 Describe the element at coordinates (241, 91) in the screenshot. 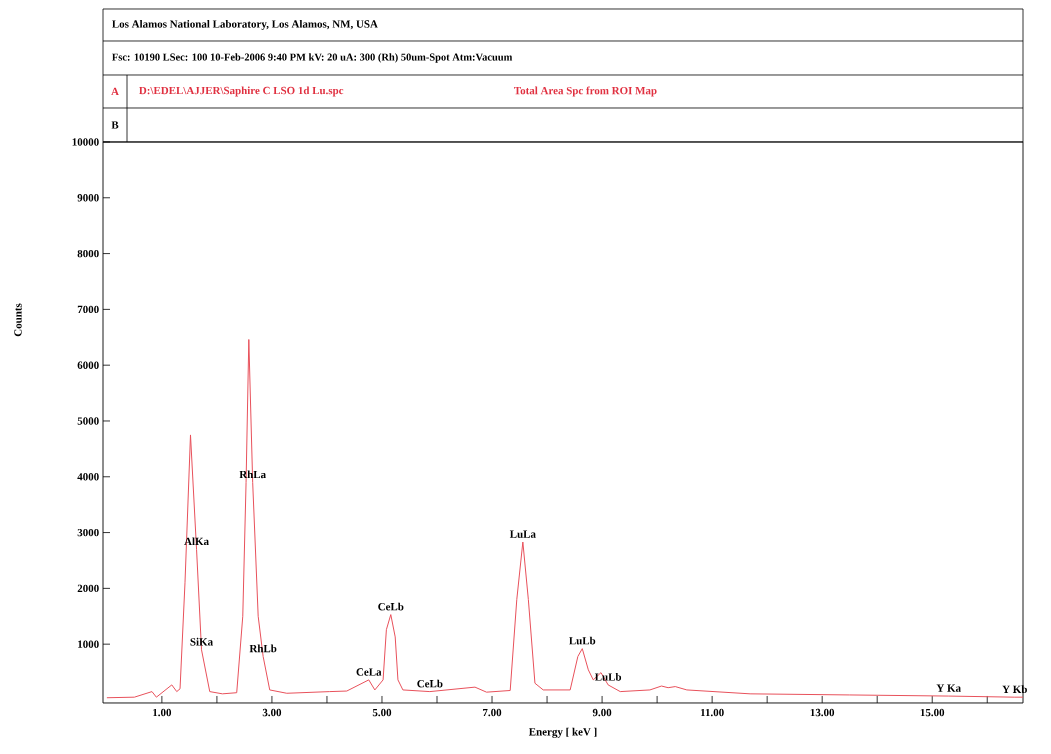

I see `text: D:\EDEL\AJJER\Saphire C LSO 1d Lu.spc` at that location.